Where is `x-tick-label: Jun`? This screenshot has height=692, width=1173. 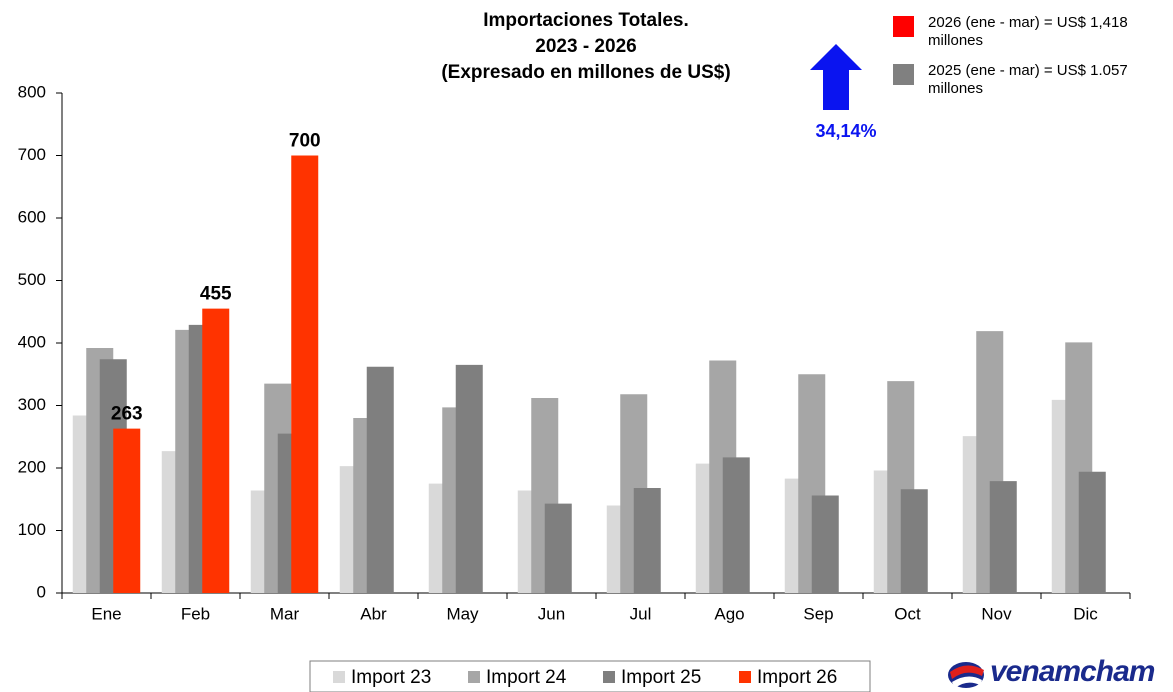 x-tick-label: Jun is located at coordinates (551, 613).